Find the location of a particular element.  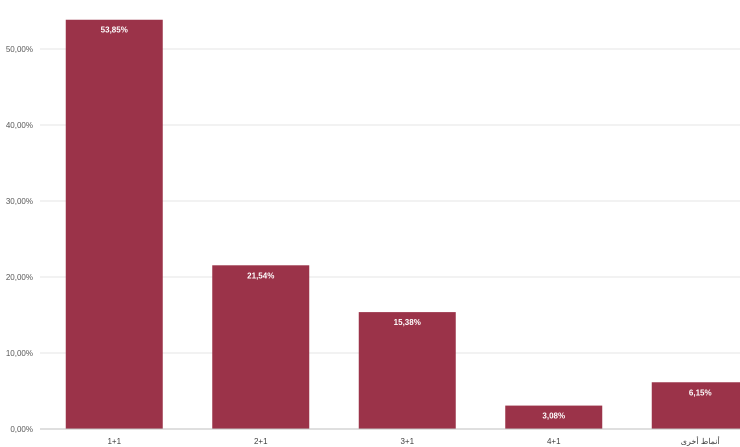

category-label: 1+1 is located at coordinates (114, 441).